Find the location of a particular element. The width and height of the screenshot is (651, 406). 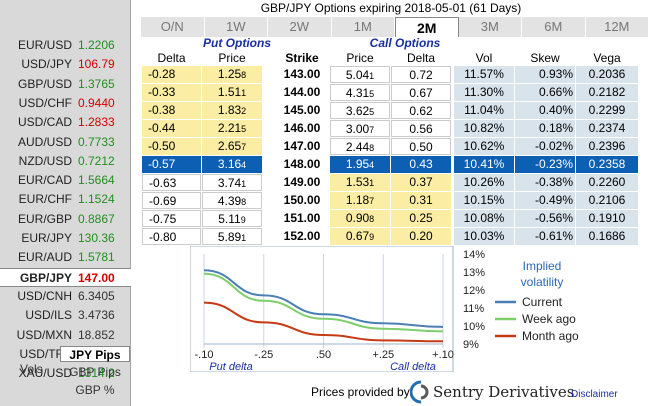

put-price-cell: 1.832 is located at coordinates (232, 110).